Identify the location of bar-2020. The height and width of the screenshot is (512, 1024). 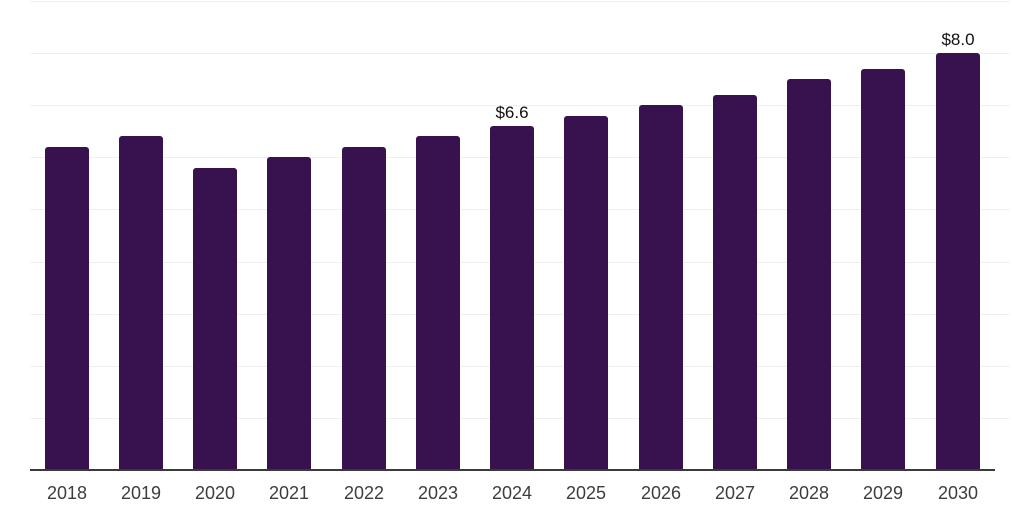
(215, 319).